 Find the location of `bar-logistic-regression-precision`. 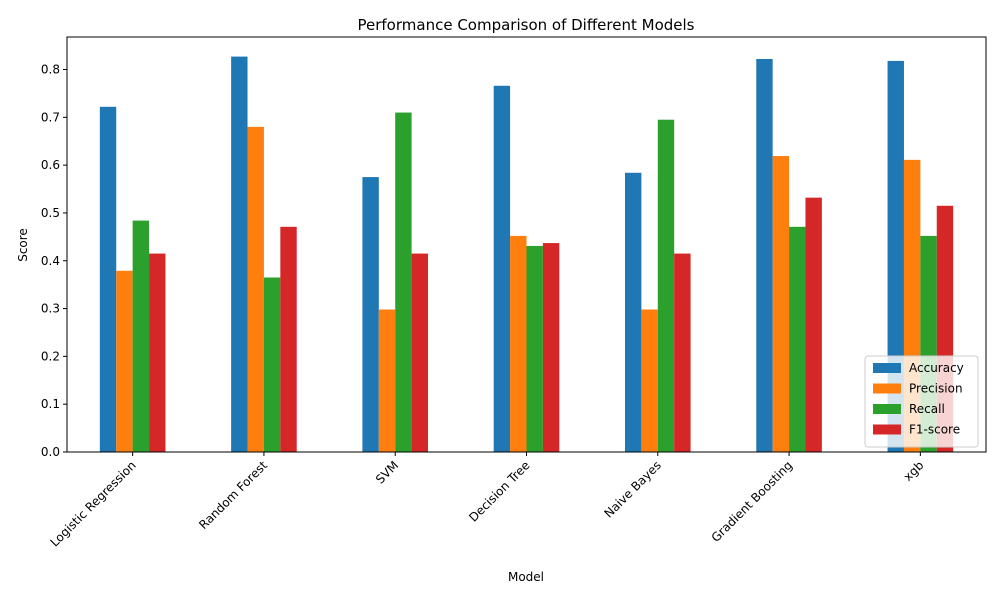

bar-logistic-regression-precision is located at coordinates (124, 361).